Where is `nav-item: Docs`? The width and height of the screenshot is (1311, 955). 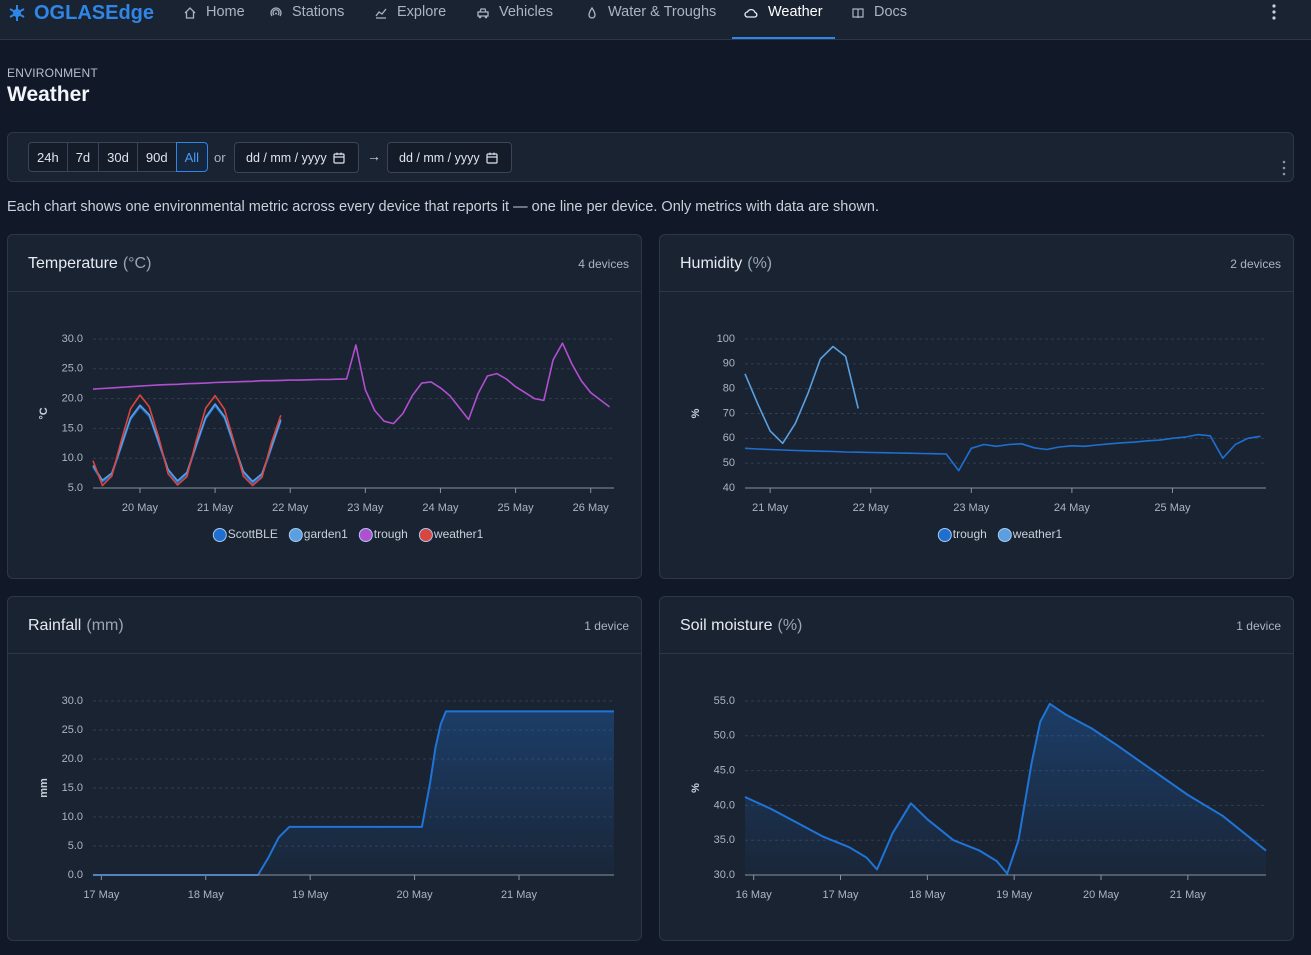
nav-item: Docs is located at coordinates (879, 19).